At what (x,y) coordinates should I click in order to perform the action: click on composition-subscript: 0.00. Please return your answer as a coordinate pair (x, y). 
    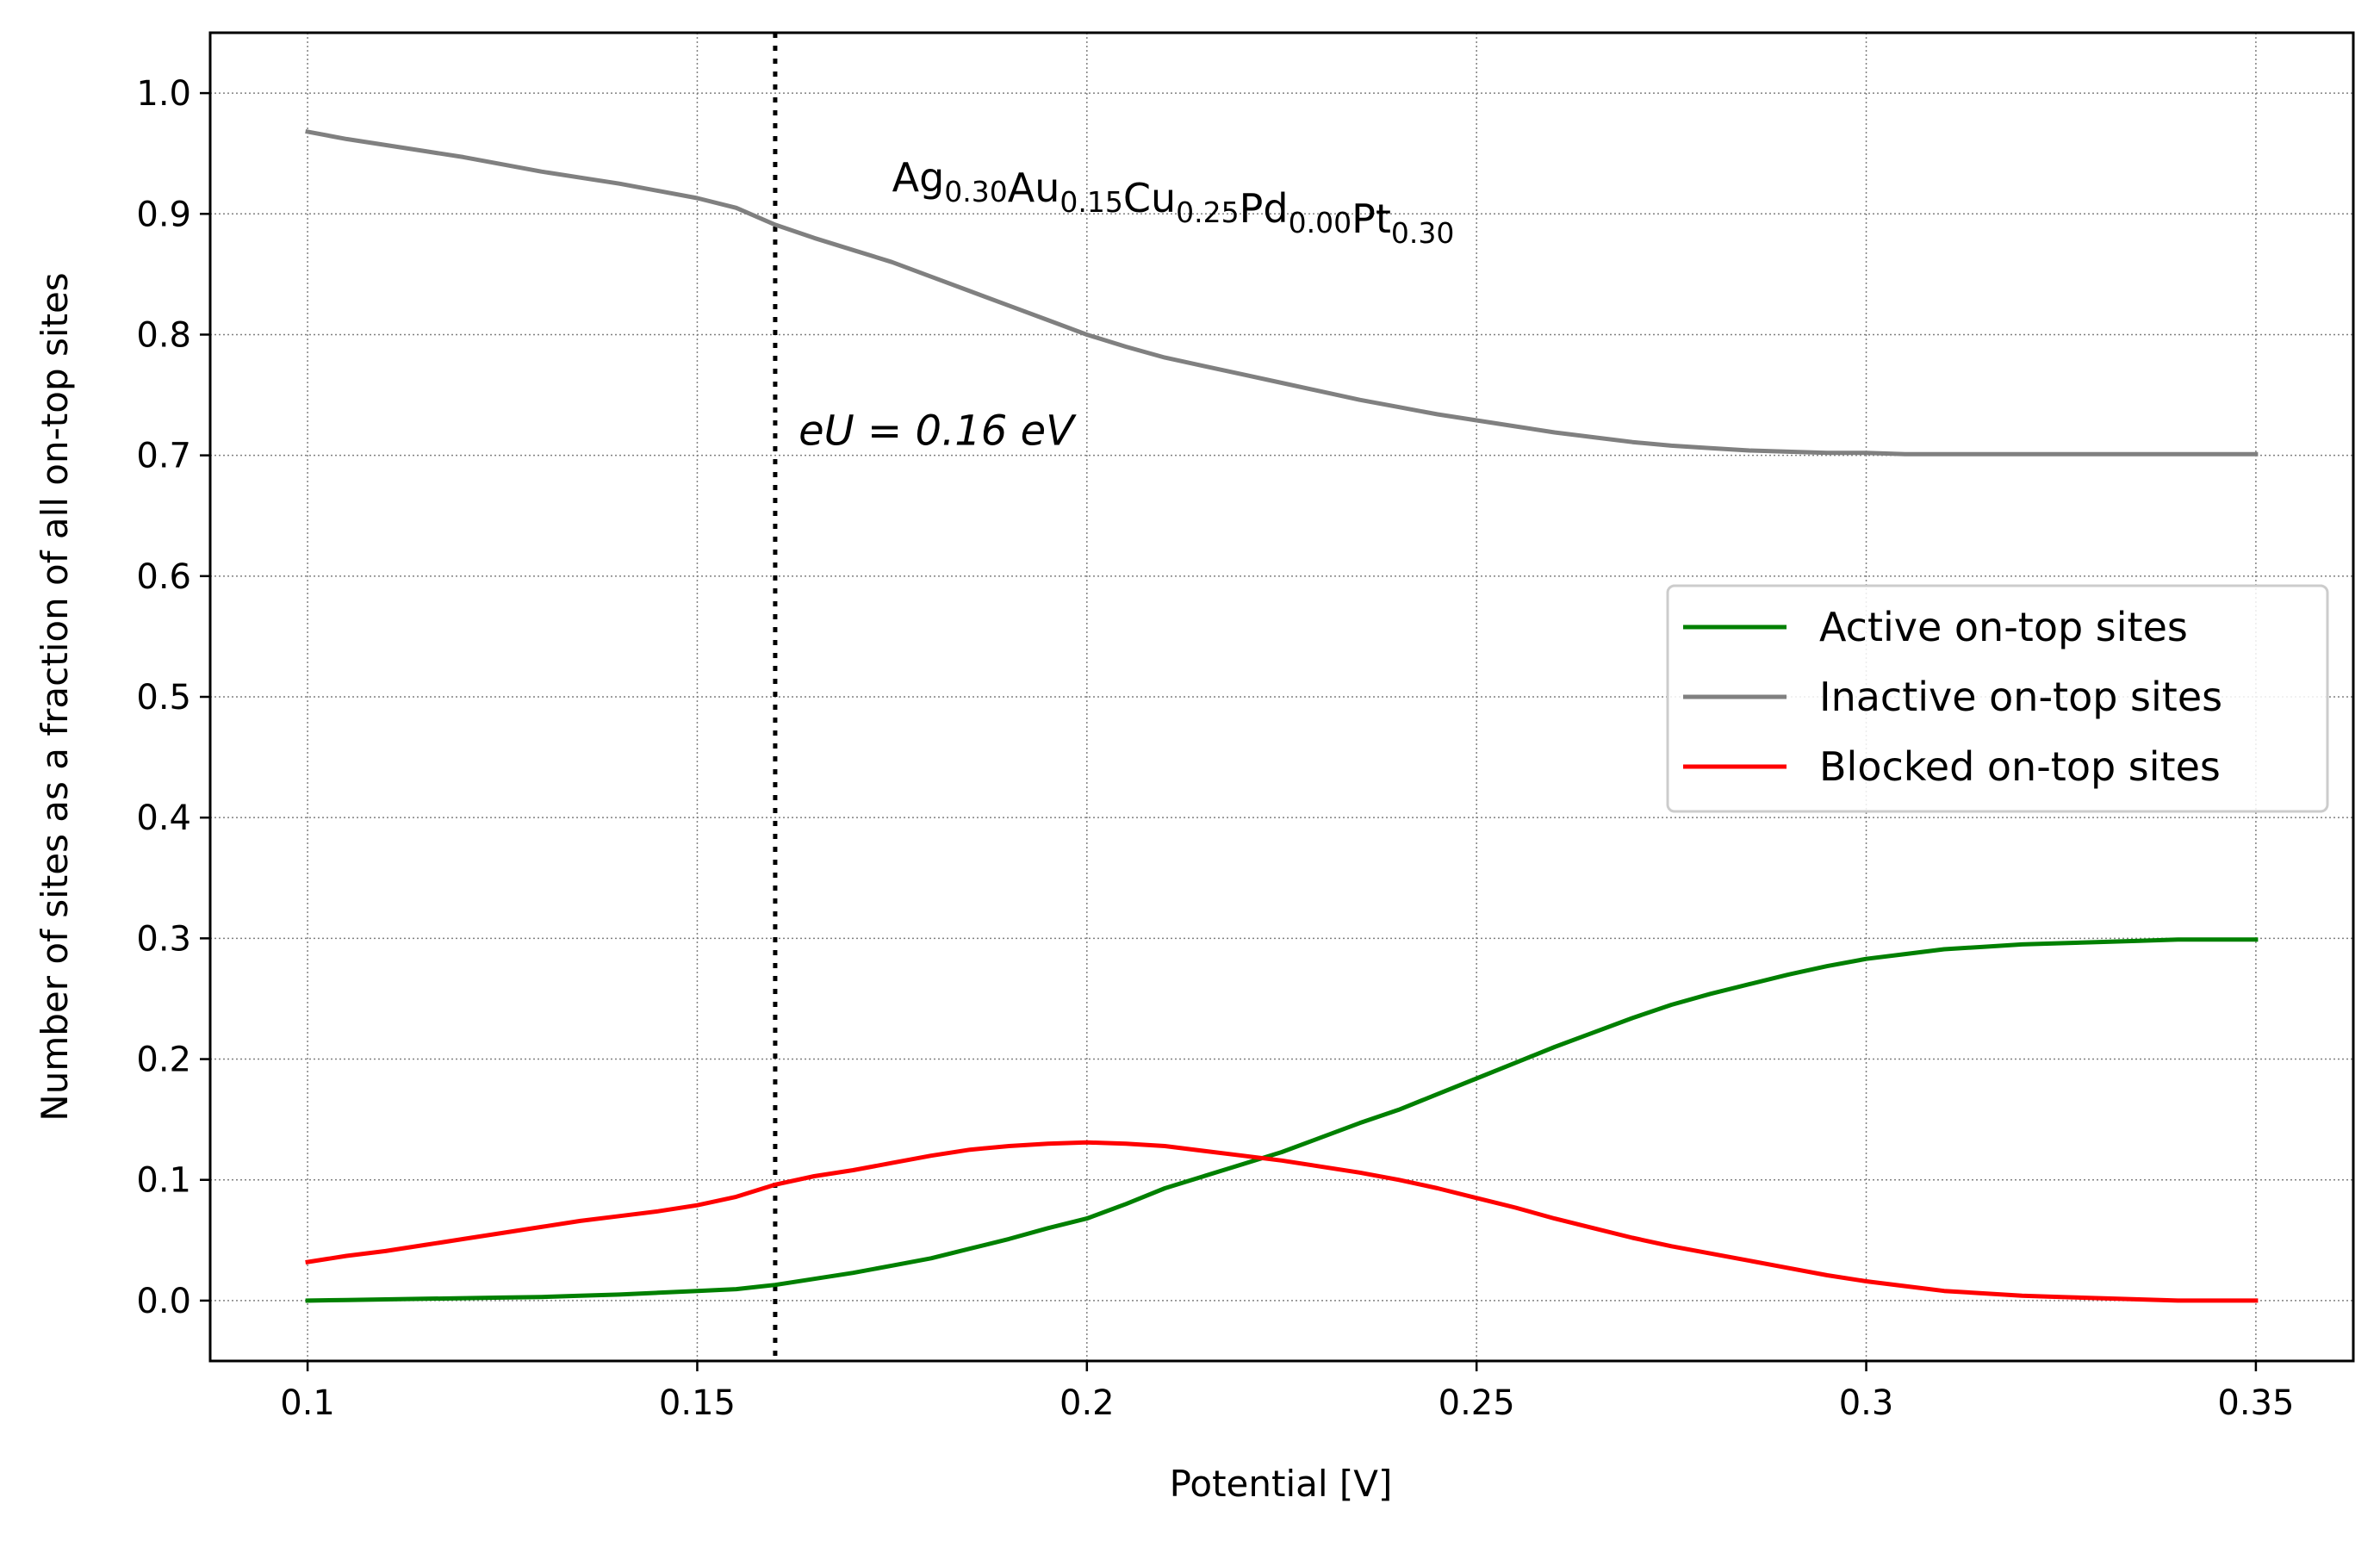
    Looking at the image, I should click on (1321, 223).